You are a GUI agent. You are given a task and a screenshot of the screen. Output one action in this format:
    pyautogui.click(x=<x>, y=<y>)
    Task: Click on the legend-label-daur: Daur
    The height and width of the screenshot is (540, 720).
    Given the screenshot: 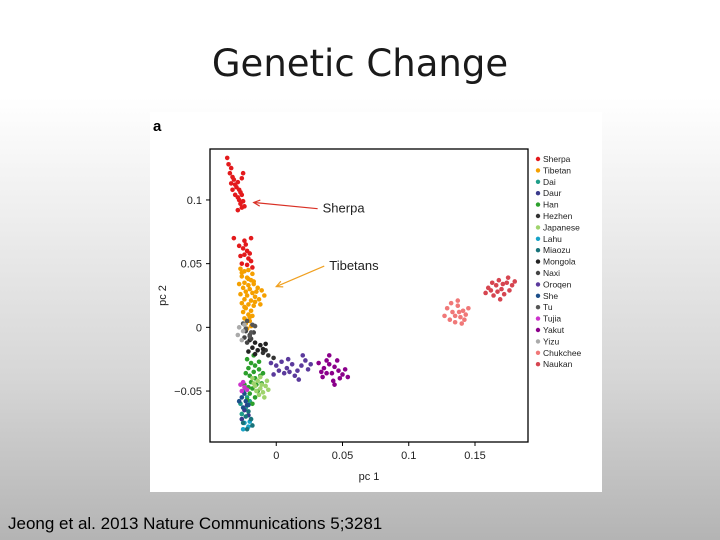 What is the action you would take?
    pyautogui.click(x=552, y=193)
    